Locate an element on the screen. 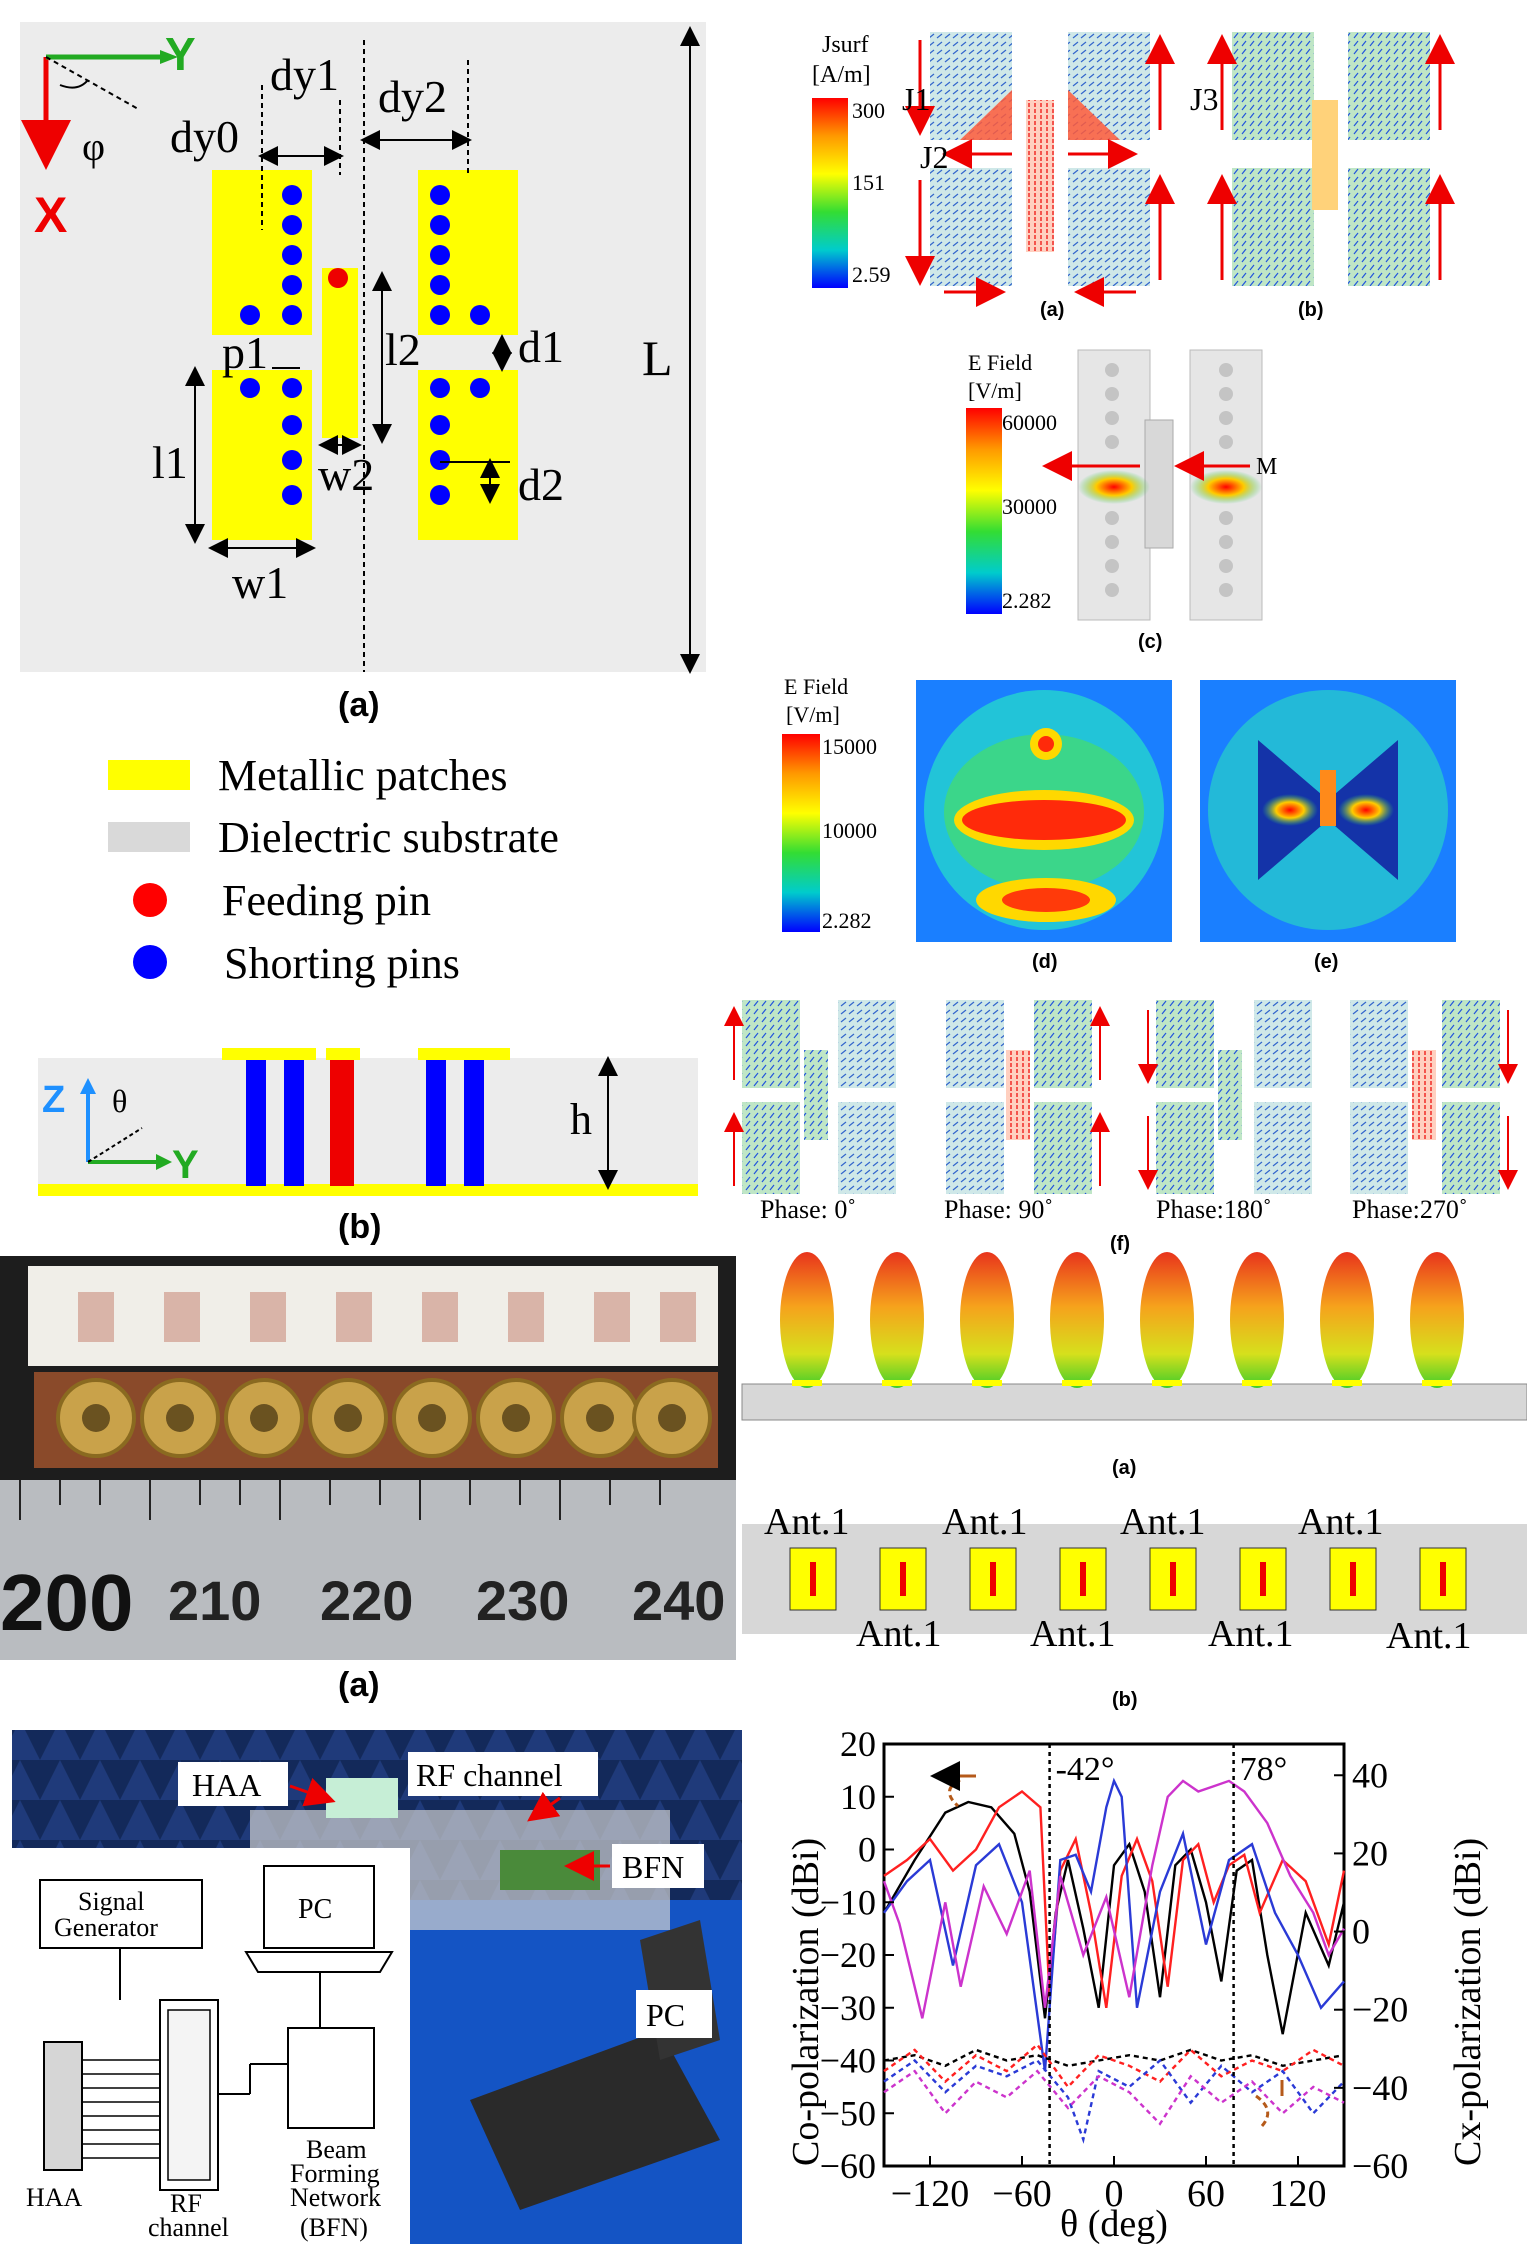  axis-y-label: Y is located at coordinates (180, 54).